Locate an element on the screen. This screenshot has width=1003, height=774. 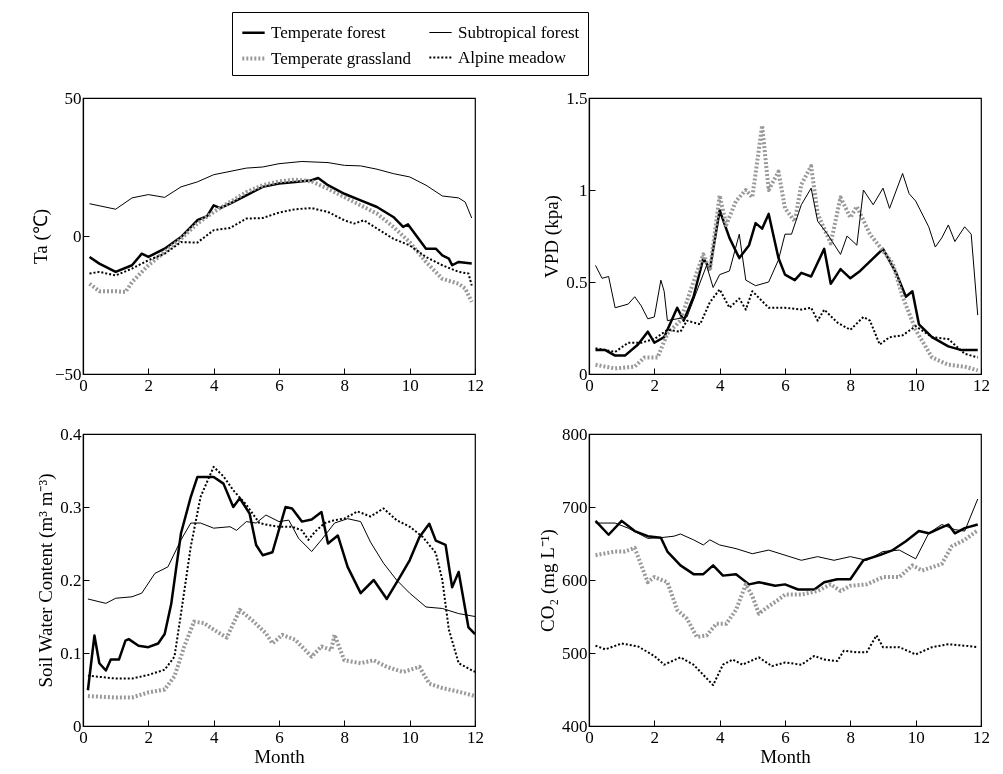
y-tick-label: 0.4 is located at coordinates (71, 434).